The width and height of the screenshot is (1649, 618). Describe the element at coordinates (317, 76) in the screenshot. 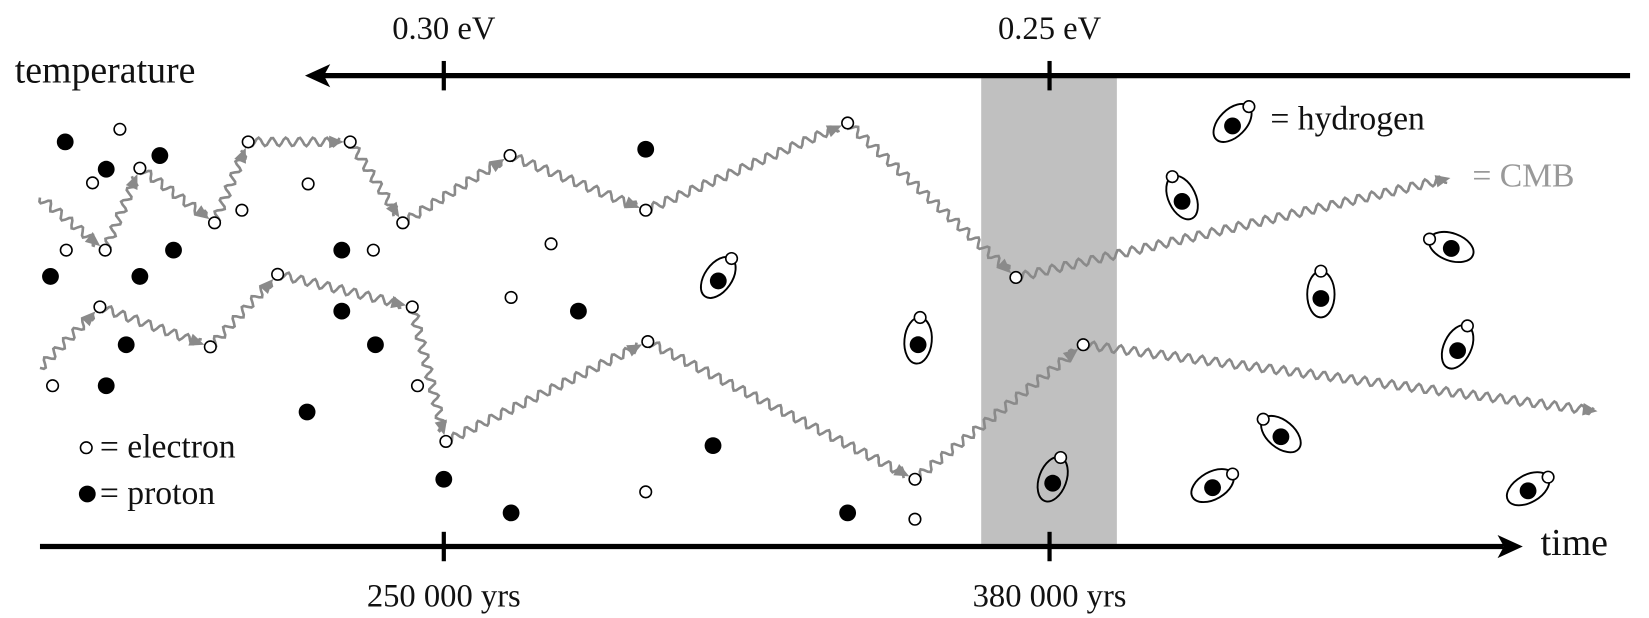

I see `temperature-arrowhead` at that location.